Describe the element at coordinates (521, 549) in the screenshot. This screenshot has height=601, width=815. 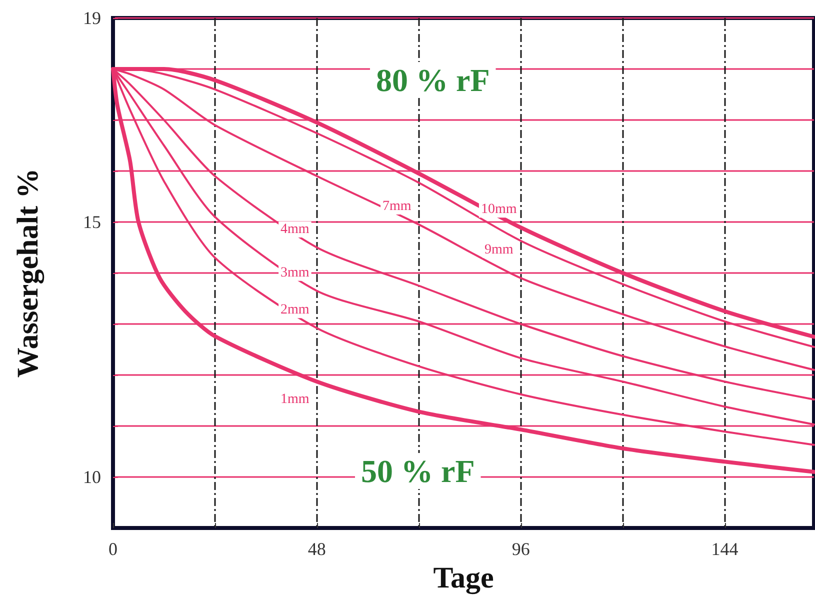
I see `x-tick-label: 96` at that location.